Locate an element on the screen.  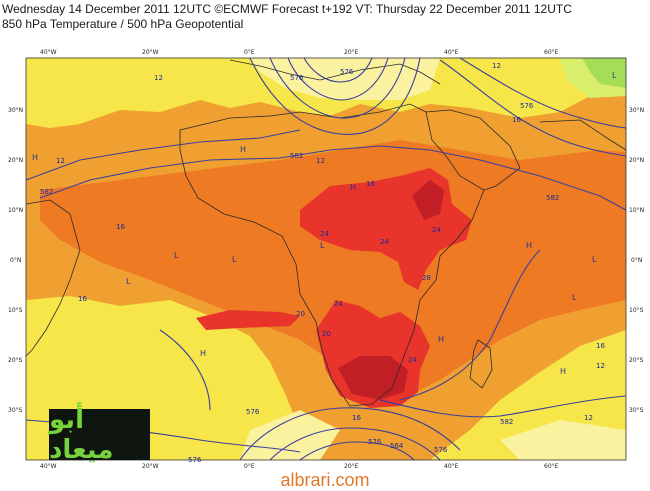
logo-badge: أبو ميعاد is located at coordinates (99, 435).